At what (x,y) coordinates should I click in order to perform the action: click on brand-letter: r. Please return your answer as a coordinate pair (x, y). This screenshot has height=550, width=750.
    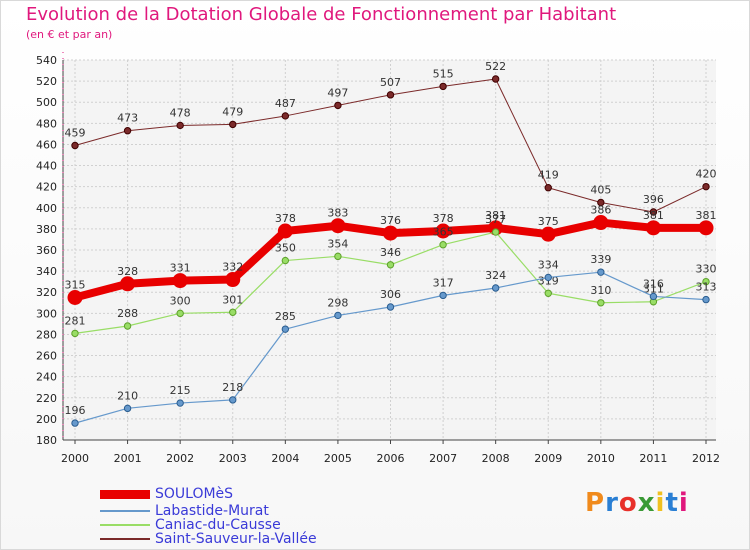
    Looking at the image, I should click on (612, 503).